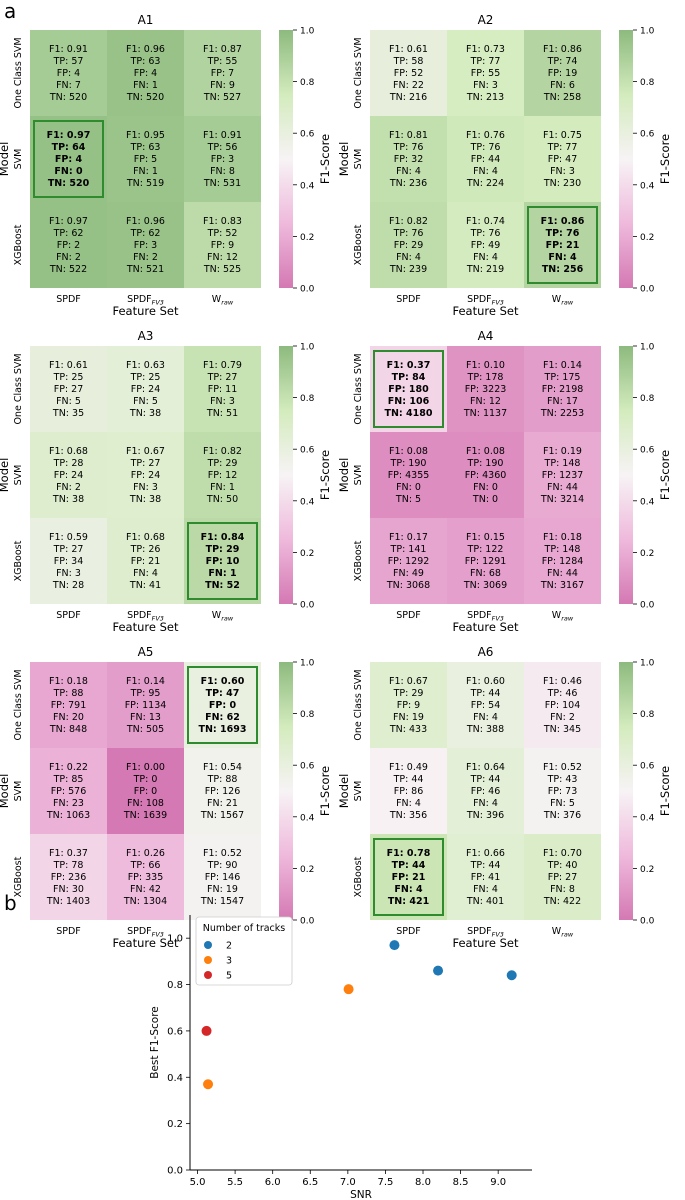 The height and width of the screenshot is (1200, 685). What do you see at coordinates (408, 681) in the screenshot?
I see `cell-label: F1: 0.67` at bounding box center [408, 681].